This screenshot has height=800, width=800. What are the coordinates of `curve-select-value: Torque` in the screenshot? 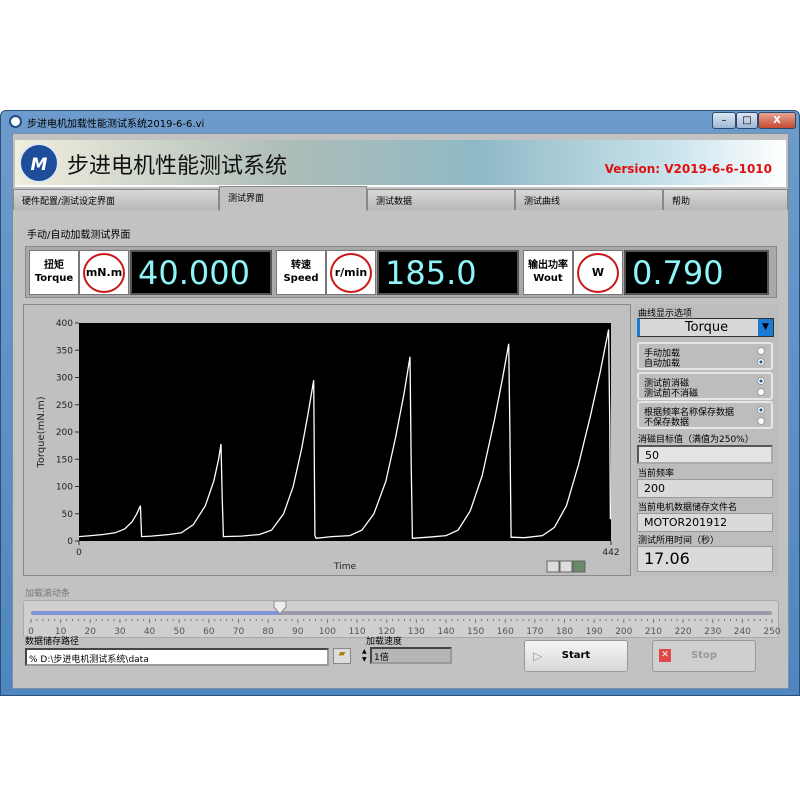 It's located at (706, 327).